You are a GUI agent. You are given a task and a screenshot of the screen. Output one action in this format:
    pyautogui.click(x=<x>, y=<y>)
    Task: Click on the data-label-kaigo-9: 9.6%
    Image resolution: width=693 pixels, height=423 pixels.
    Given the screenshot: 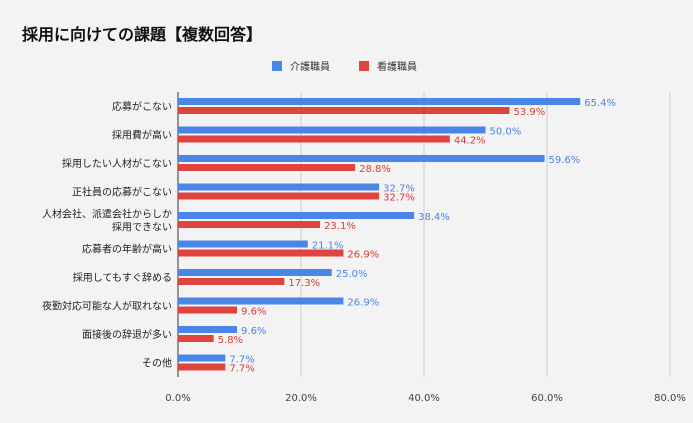 What is the action you would take?
    pyautogui.click(x=253, y=331)
    